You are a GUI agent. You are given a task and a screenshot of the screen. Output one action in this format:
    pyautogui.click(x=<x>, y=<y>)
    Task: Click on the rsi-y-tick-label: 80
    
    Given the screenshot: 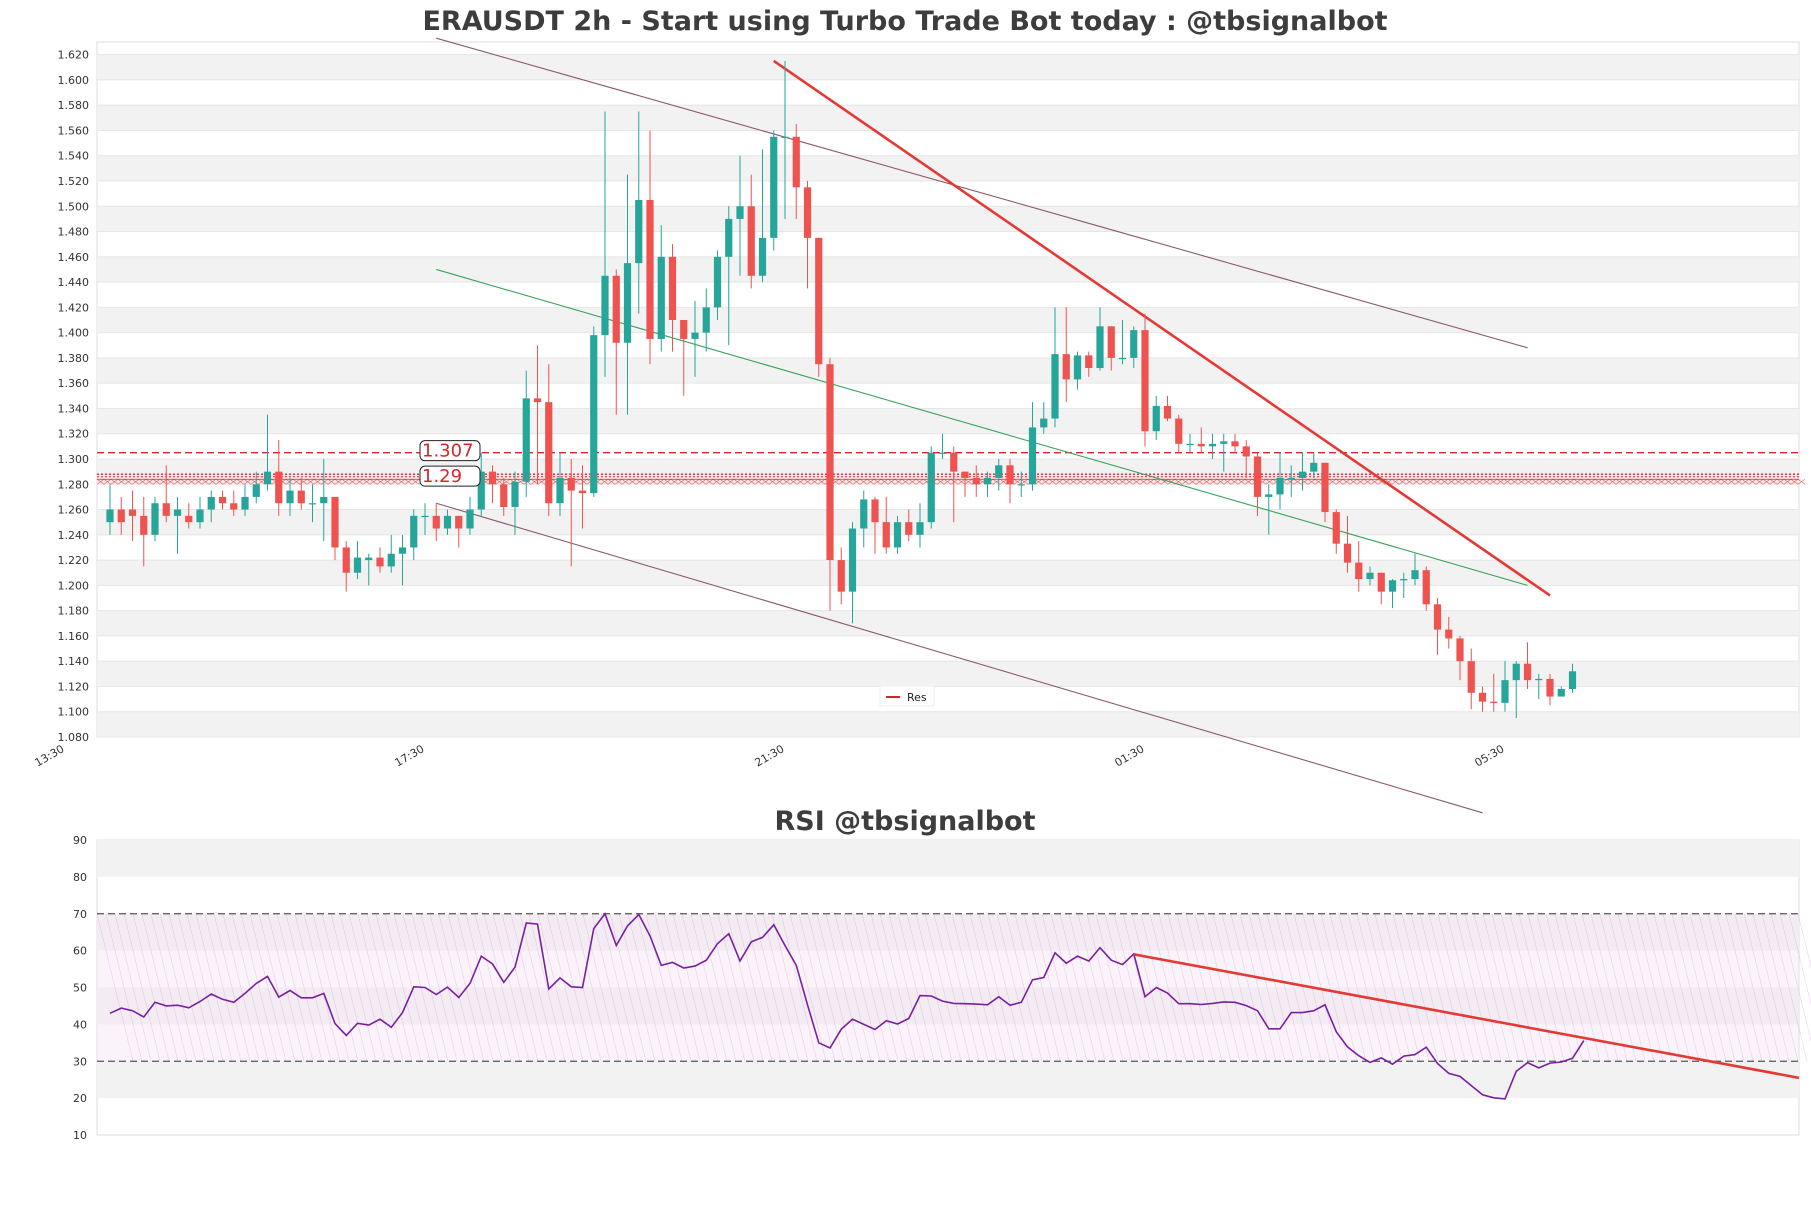 What is the action you would take?
    pyautogui.click(x=80, y=877)
    